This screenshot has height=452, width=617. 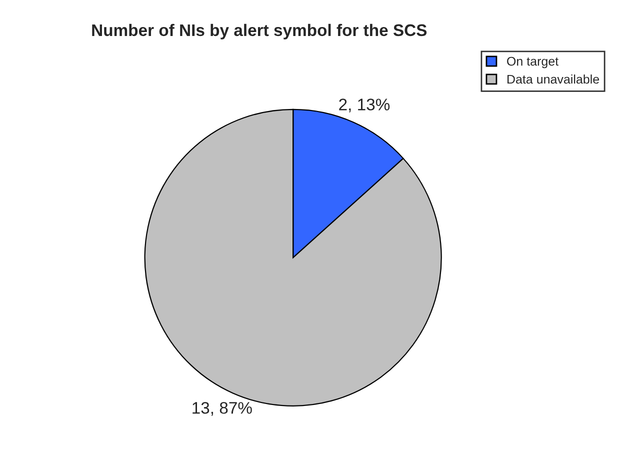 I want to click on legend-label: On target, so click(x=532, y=62).